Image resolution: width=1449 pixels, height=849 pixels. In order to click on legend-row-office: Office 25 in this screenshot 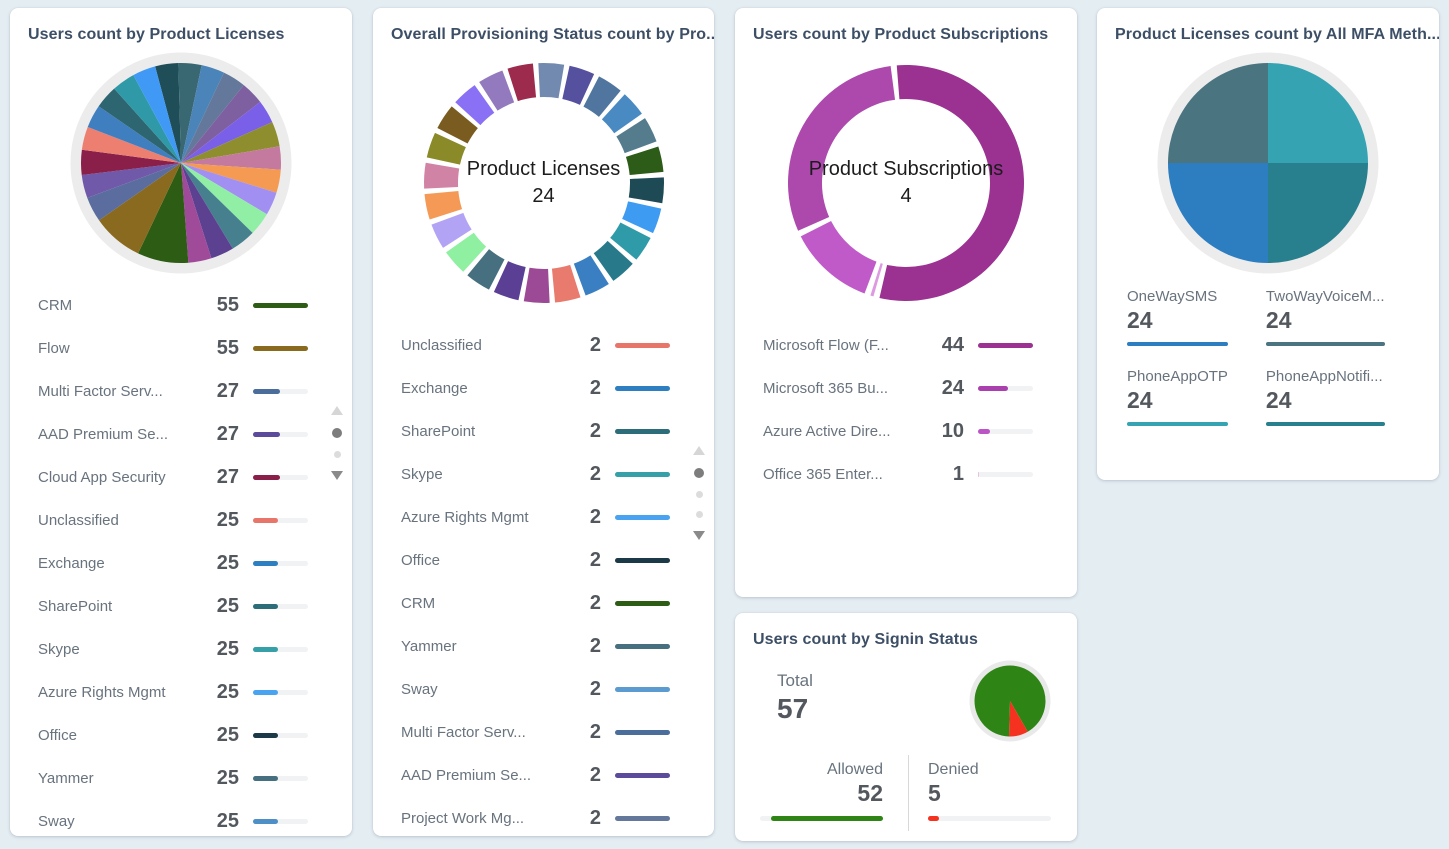, I will do `click(173, 735)`.